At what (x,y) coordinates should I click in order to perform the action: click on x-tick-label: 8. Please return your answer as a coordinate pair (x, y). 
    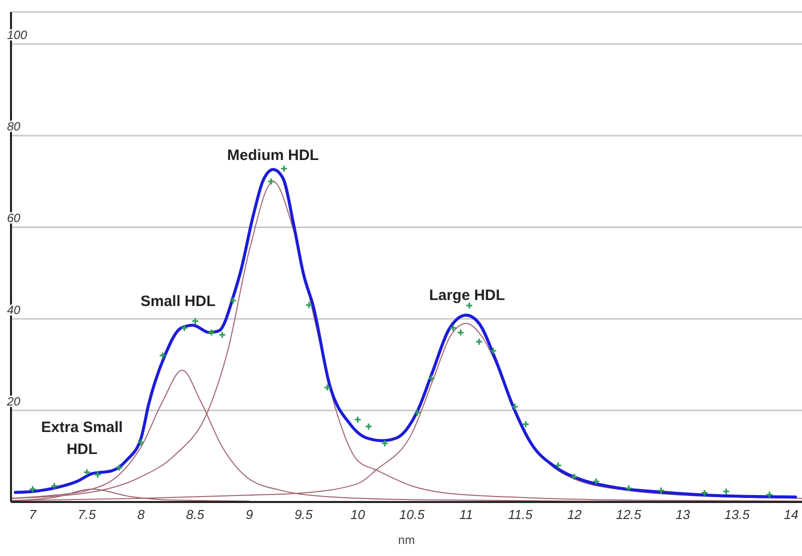
    Looking at the image, I should click on (141, 514).